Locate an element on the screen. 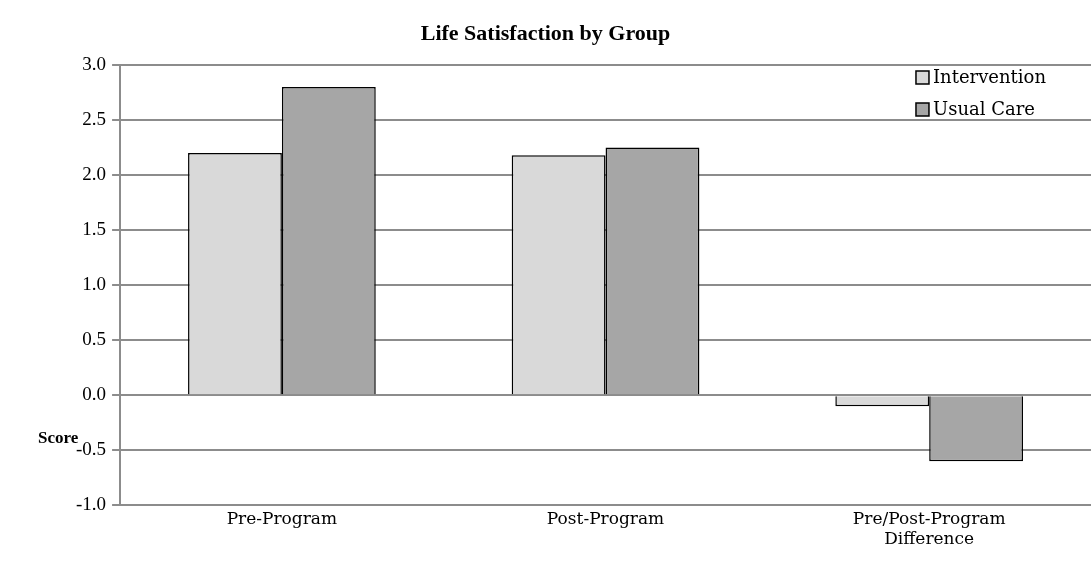  x-tick-label: Post-Program is located at coordinates (605, 517).